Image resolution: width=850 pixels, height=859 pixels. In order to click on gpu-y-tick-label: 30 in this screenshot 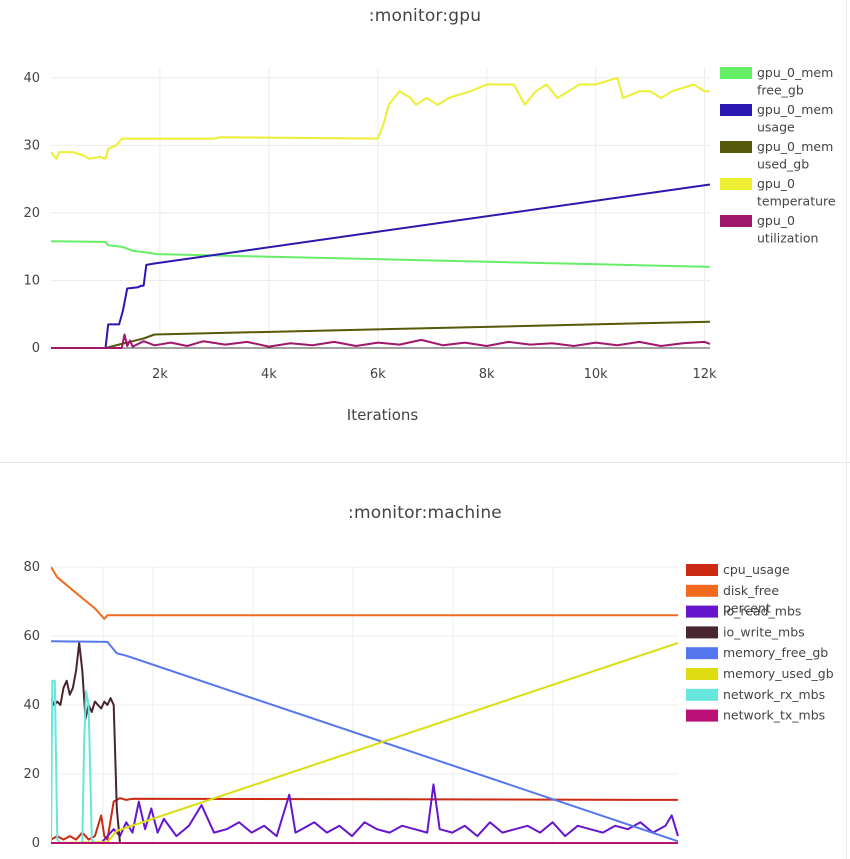, I will do `click(31, 145)`.